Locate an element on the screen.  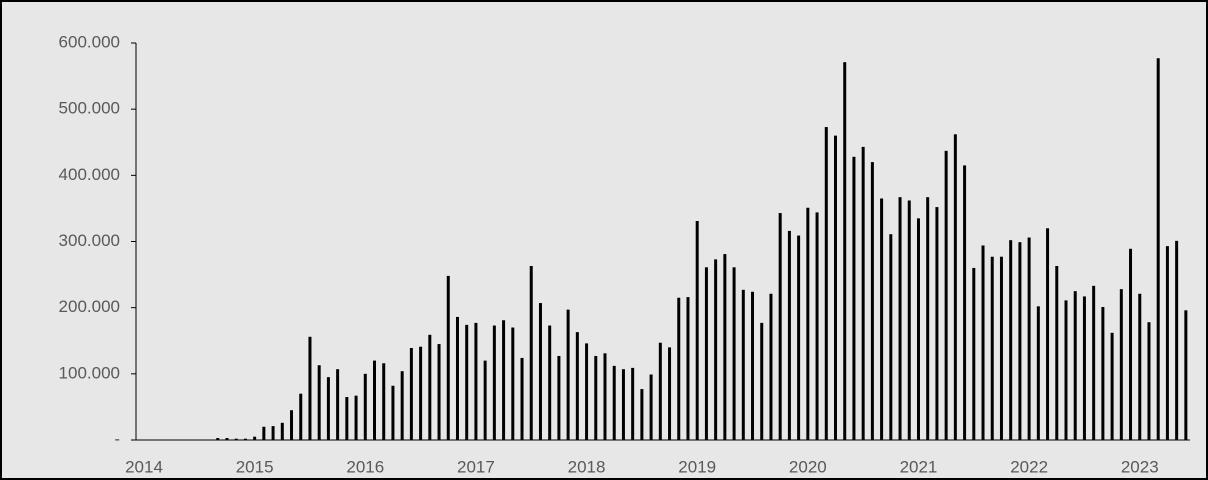
y-tick-label: 400.000 is located at coordinates (89, 174).